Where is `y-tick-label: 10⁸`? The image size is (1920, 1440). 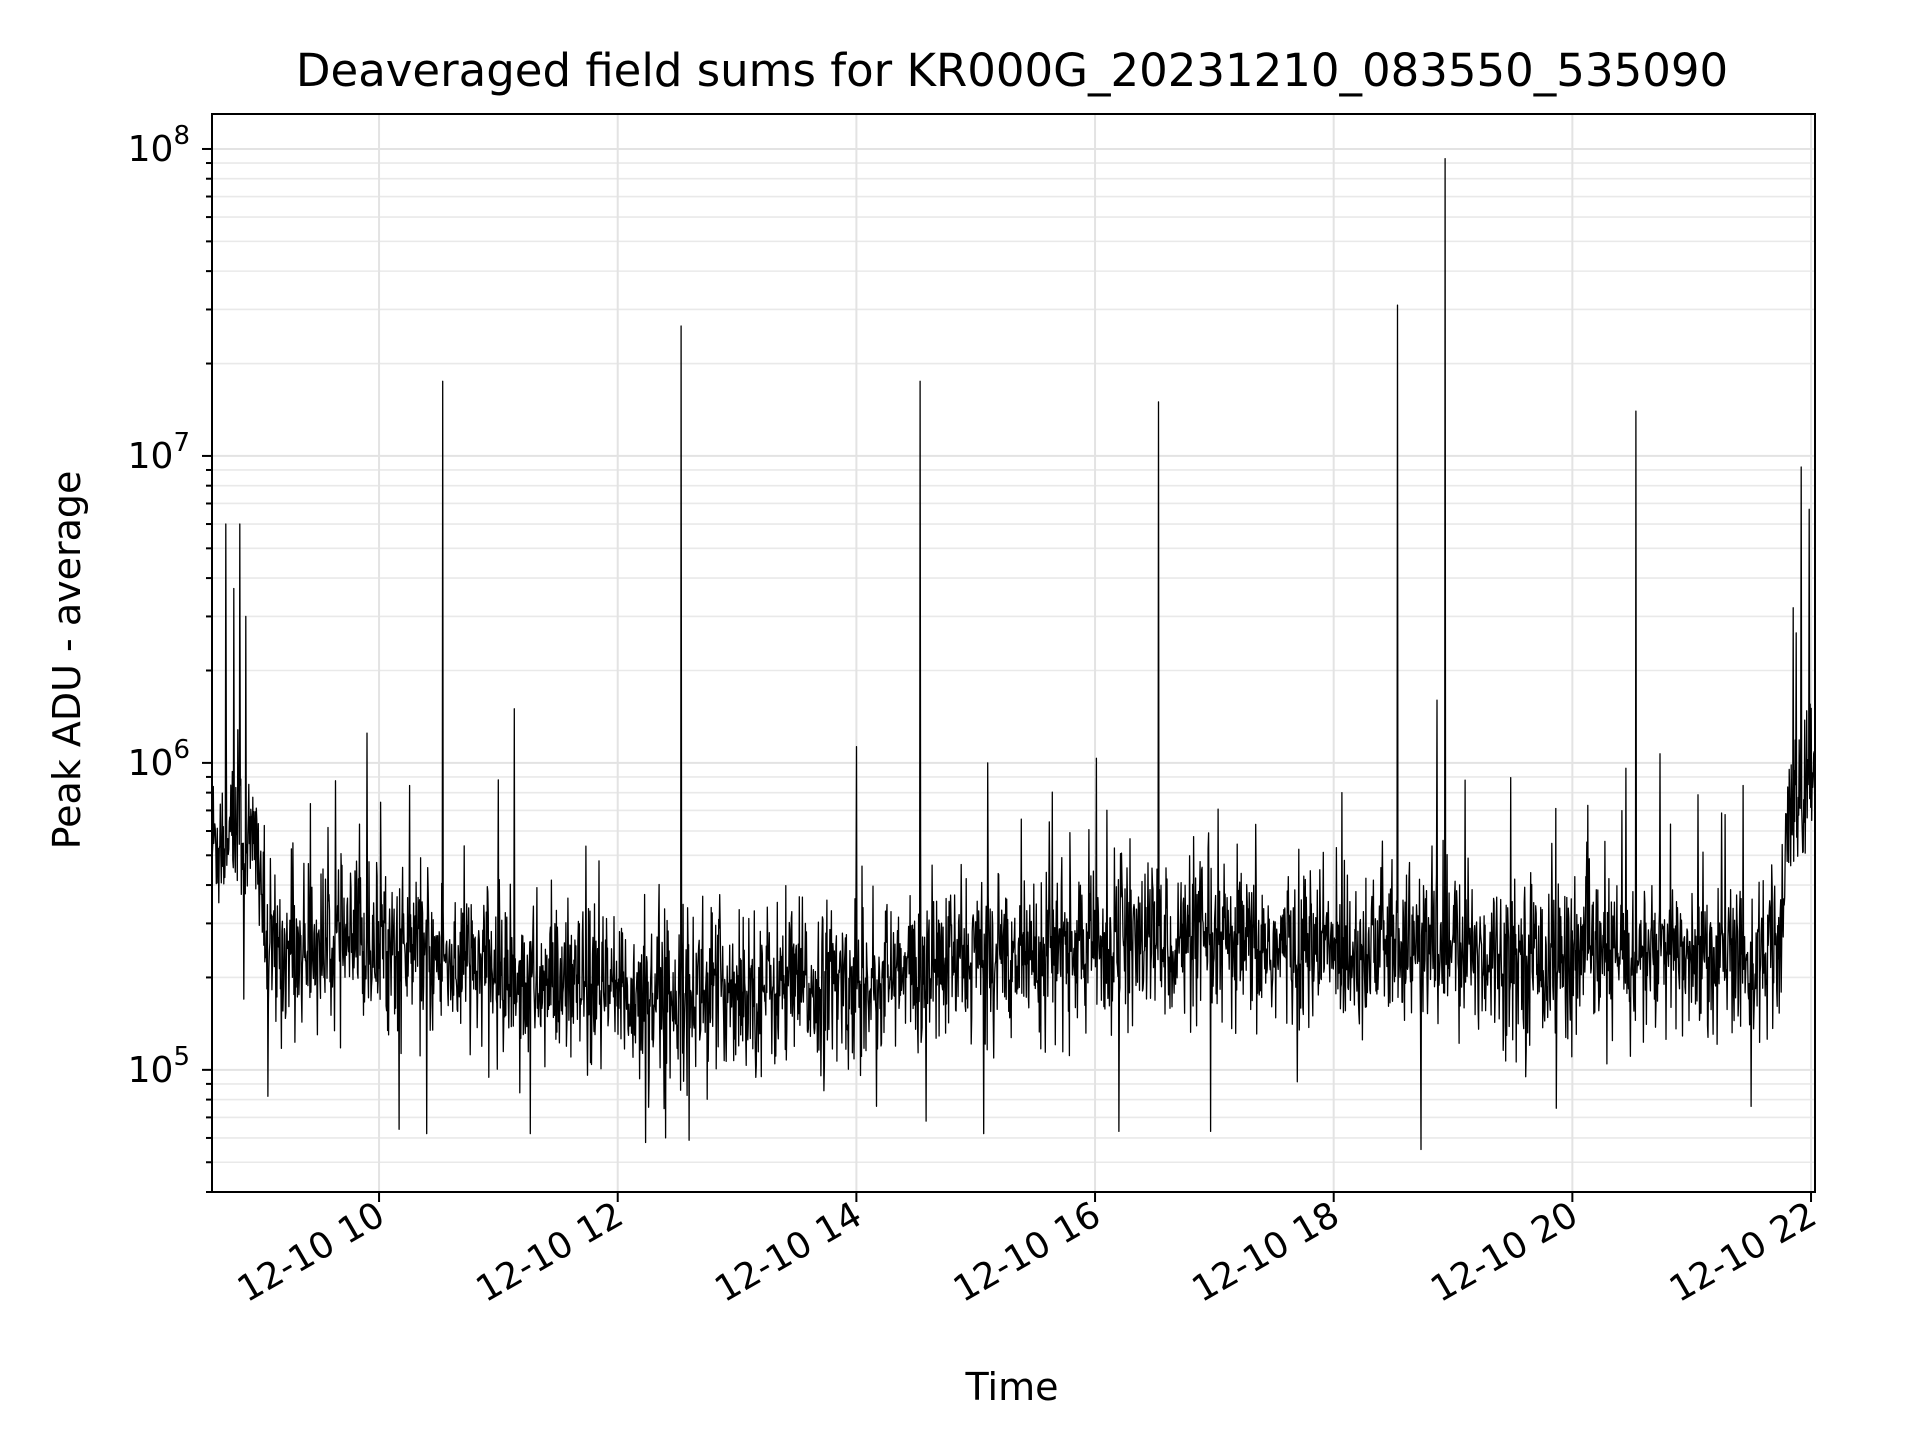
y-tick-label: 10⁸ is located at coordinates (159, 145).